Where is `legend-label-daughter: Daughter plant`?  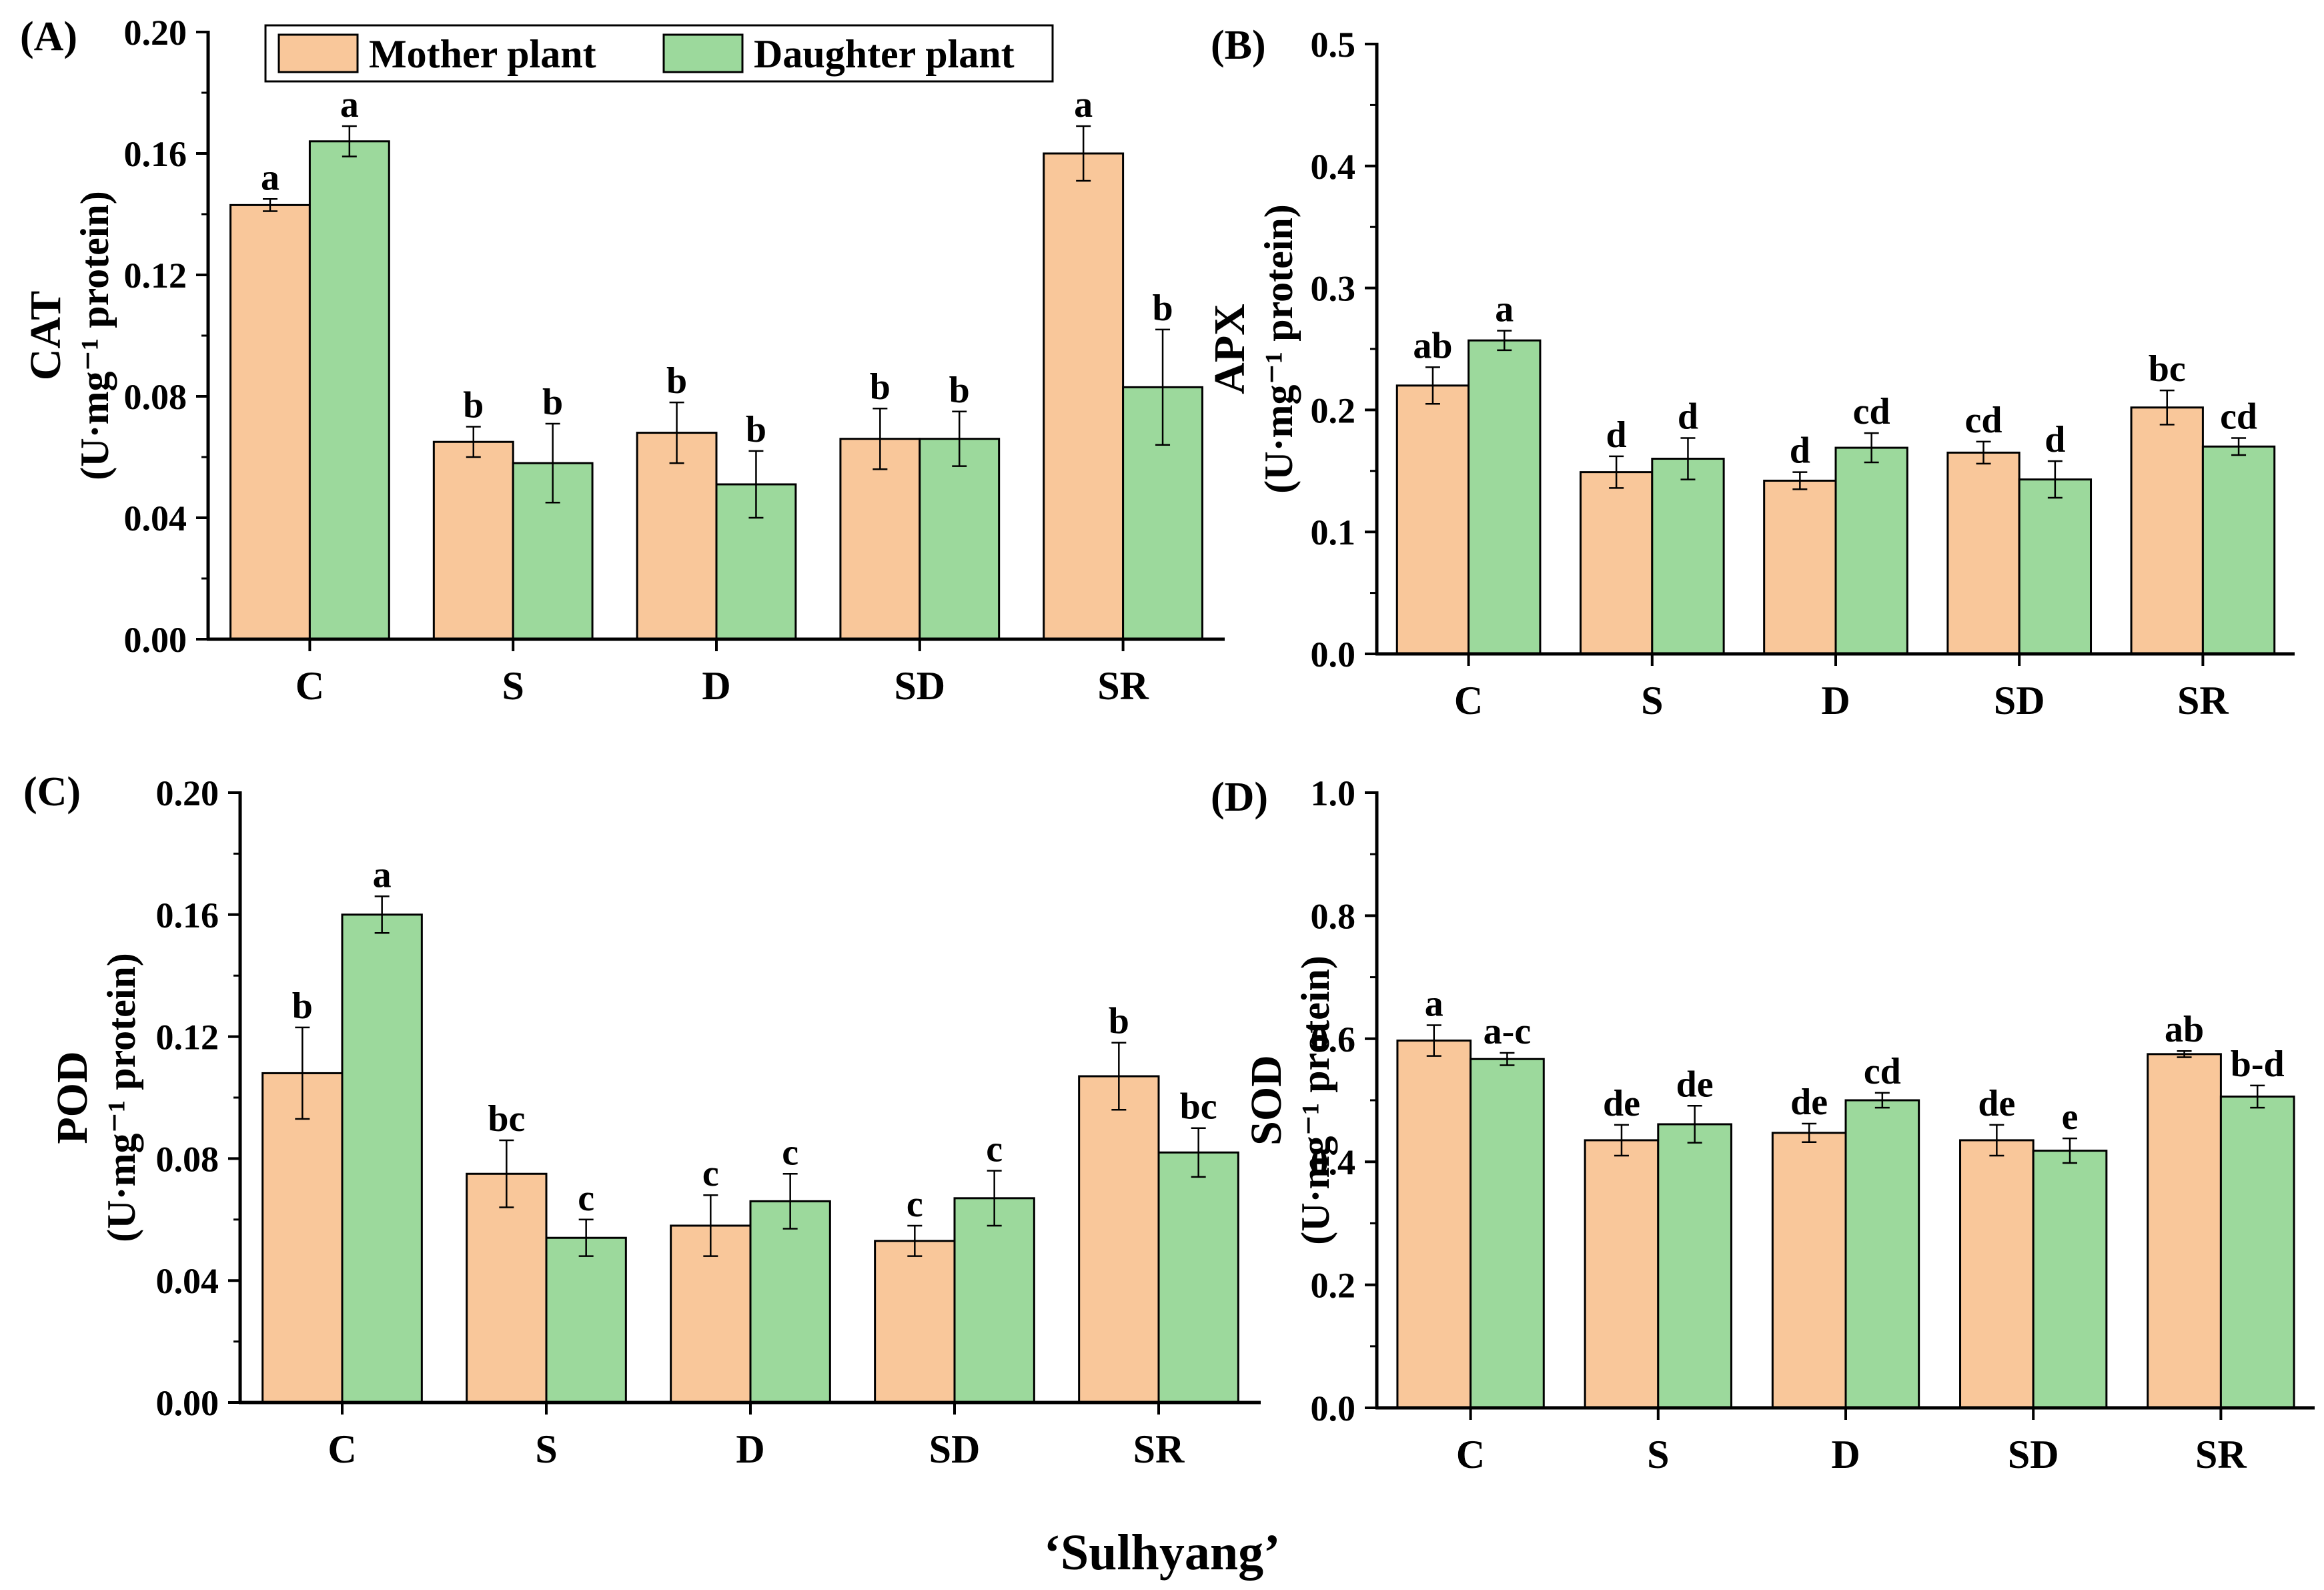 legend-label-daughter: Daughter plant is located at coordinates (884, 54).